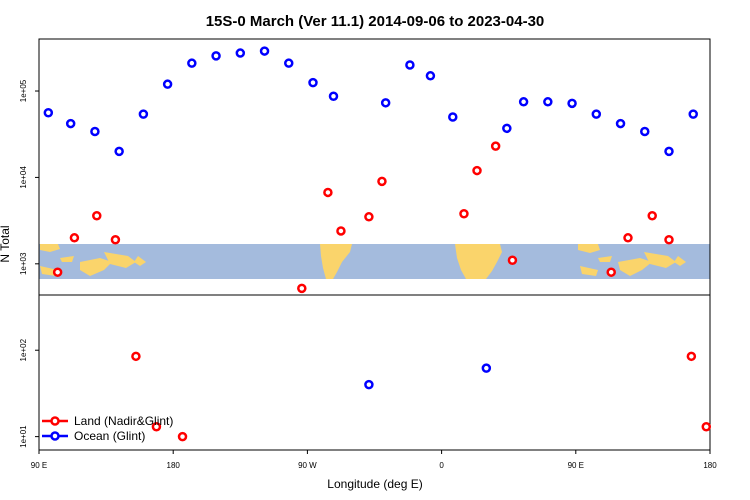 This screenshot has height=500, width=750. Describe the element at coordinates (109, 436) in the screenshot. I see `legend-ocean-label: Ocean (Glint)` at that location.